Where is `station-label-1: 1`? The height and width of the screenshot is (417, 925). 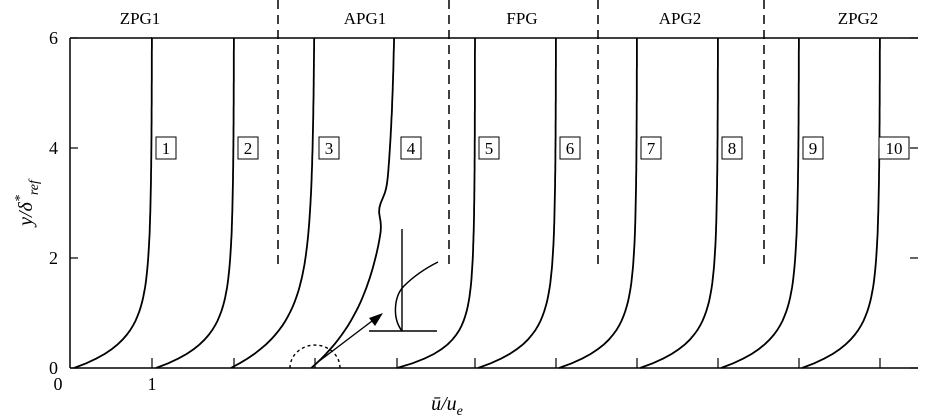
station-label-1: 1 is located at coordinates (166, 148).